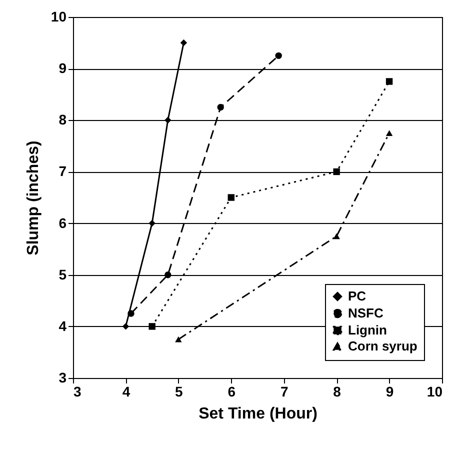 This screenshot has width=460, height=449. What do you see at coordinates (62, 68) in the screenshot?
I see `y-tick-label: 9` at bounding box center [62, 68].